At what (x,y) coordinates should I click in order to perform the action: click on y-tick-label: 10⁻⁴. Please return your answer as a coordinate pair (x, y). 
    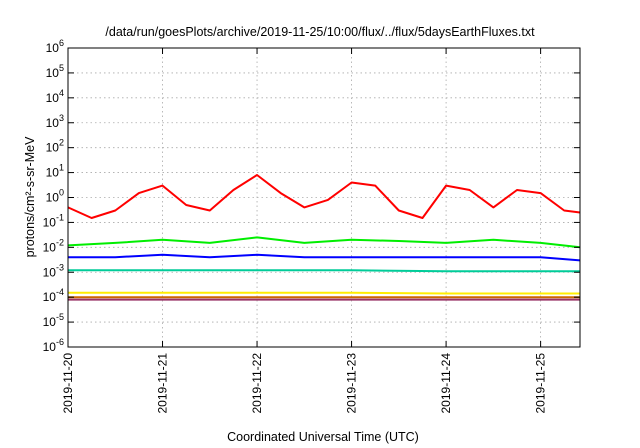
    Looking at the image, I should click on (53, 295).